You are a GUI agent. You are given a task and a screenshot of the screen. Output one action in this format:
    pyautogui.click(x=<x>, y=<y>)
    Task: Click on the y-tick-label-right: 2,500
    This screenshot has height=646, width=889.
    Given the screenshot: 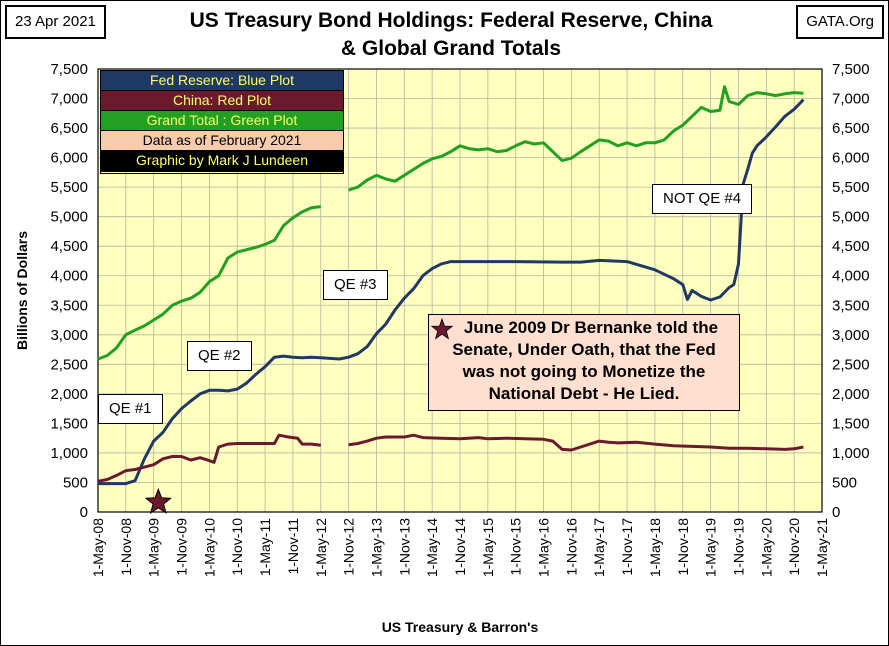 What is the action you would take?
    pyautogui.click(x=851, y=364)
    